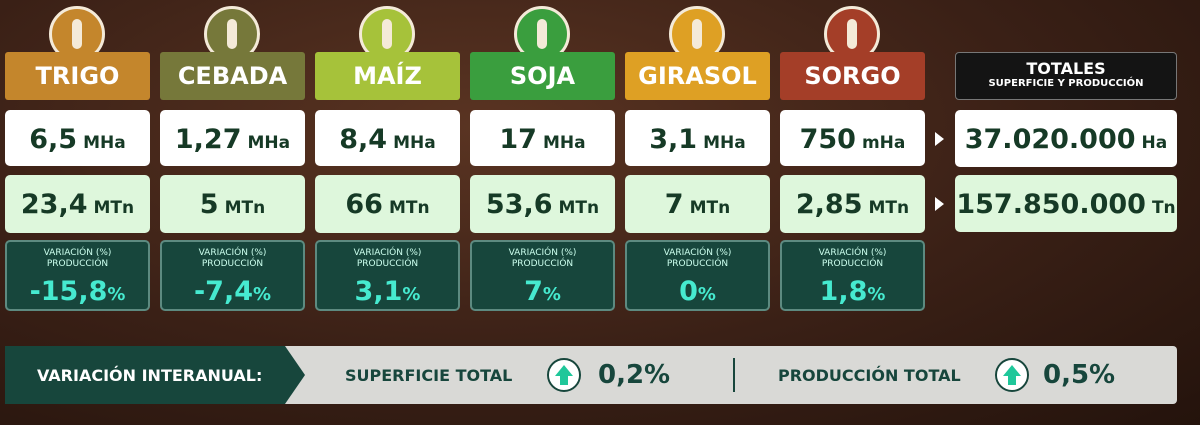 The image size is (1200, 425). What do you see at coordinates (843, 291) in the screenshot?
I see `variation-number: 1,8` at bounding box center [843, 291].